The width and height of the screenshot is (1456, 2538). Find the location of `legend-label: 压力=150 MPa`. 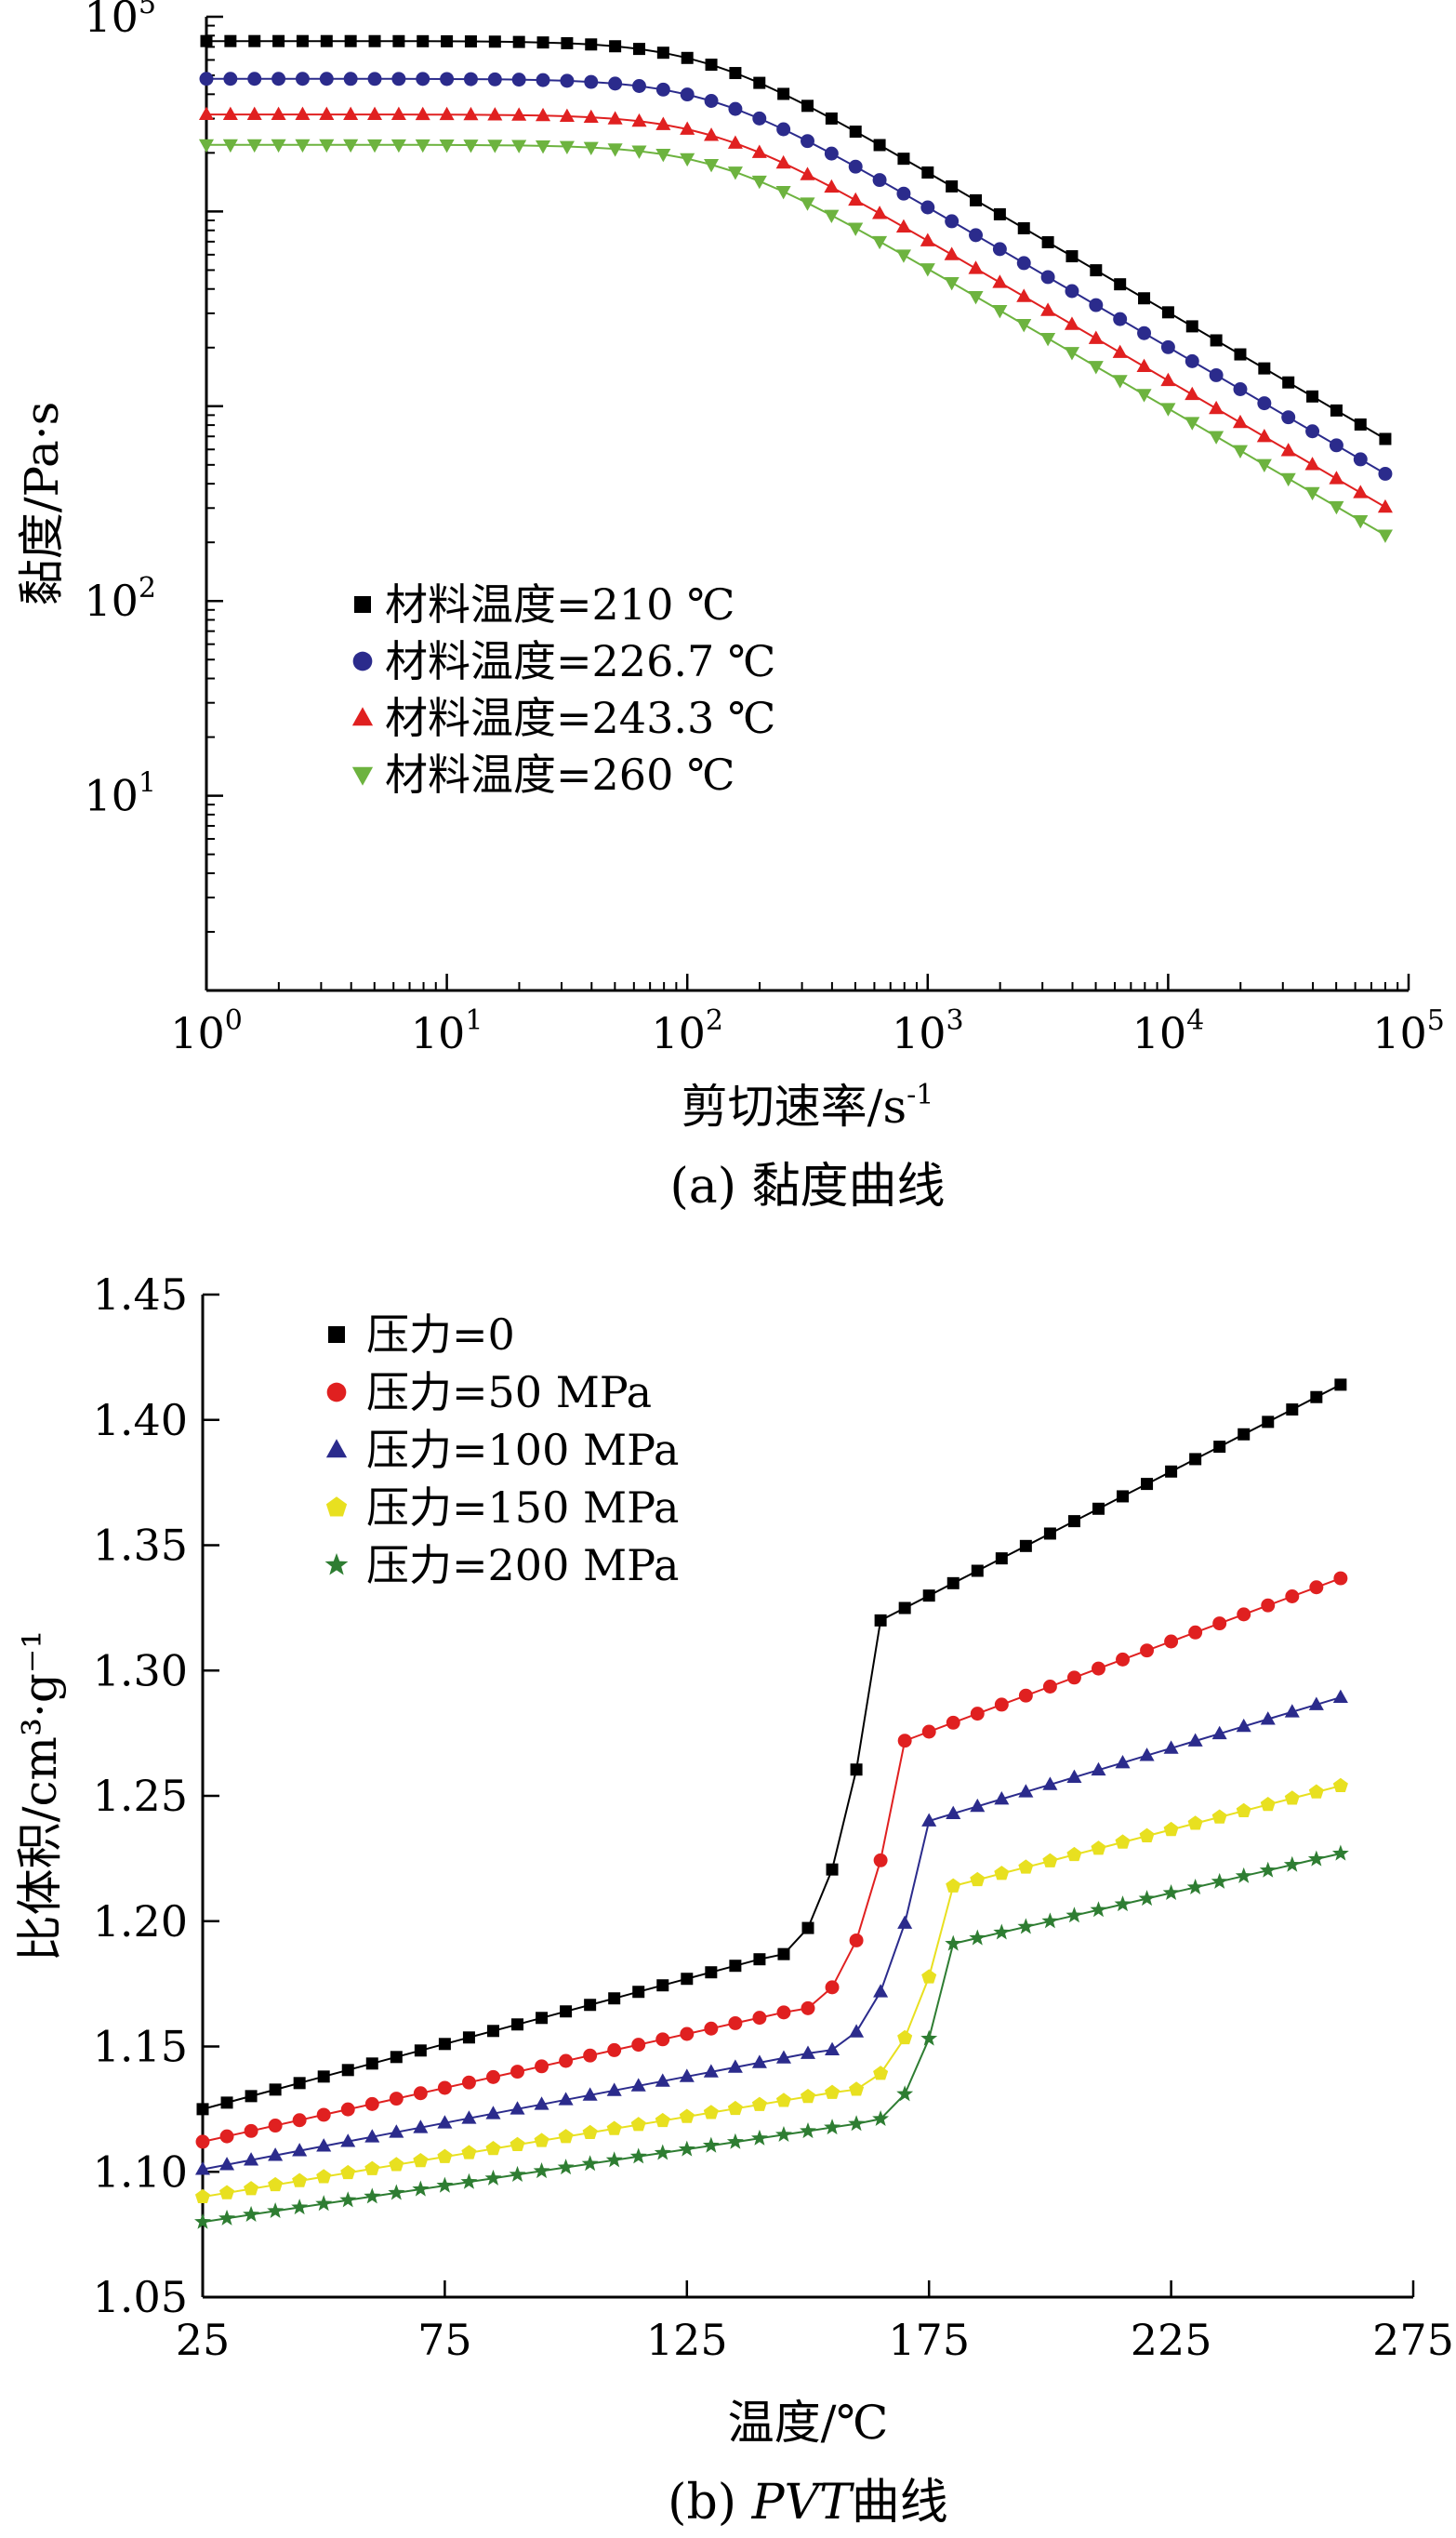

legend-label: 压力=150 MPa is located at coordinates (522, 1507).